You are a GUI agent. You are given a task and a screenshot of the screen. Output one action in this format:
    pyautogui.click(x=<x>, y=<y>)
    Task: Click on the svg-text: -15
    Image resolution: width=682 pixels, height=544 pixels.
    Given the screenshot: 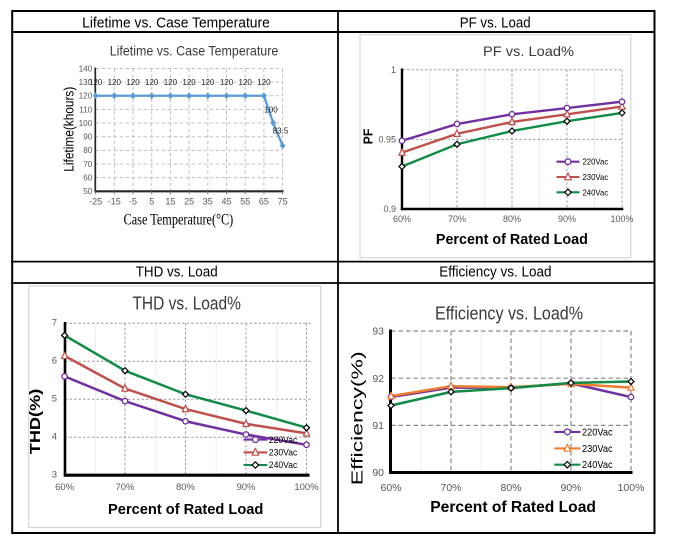 What is the action you would take?
    pyautogui.click(x=114, y=202)
    